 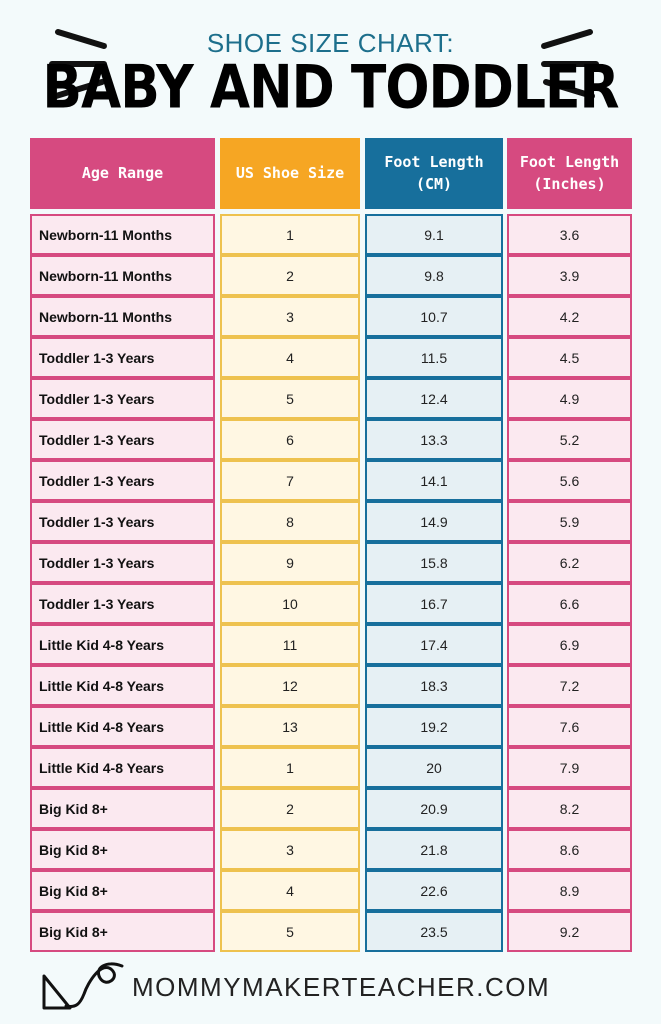 What do you see at coordinates (434, 603) in the screenshot?
I see `cell-foot-length-cm: 16.7` at bounding box center [434, 603].